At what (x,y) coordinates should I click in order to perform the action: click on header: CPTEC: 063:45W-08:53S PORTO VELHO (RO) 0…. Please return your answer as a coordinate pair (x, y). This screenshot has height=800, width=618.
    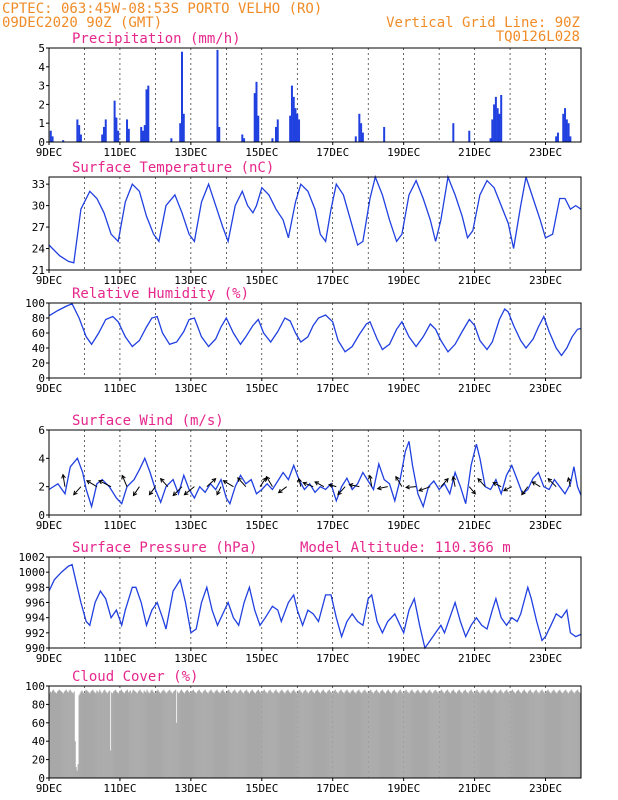
    Looking at the image, I should click on (291, 23).